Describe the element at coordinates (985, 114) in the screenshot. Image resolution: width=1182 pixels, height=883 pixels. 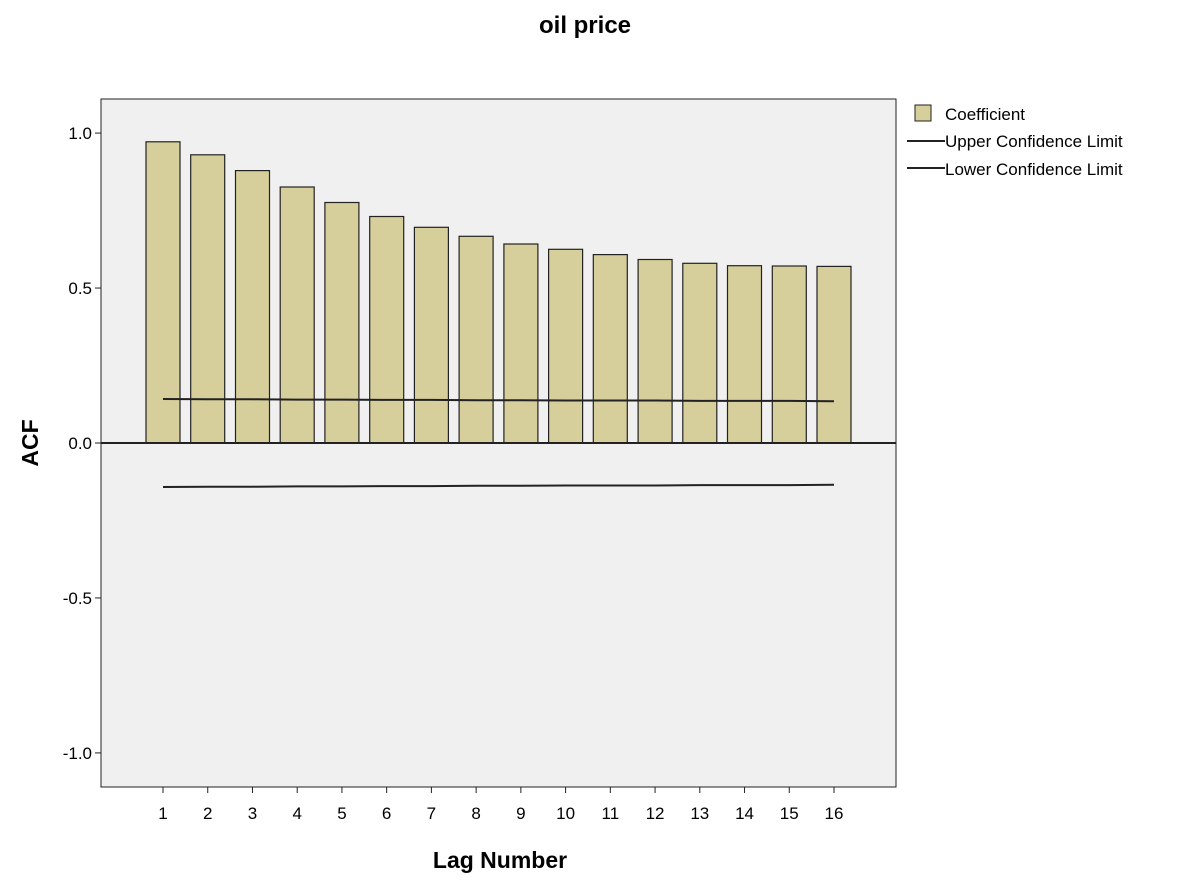
I see `legend-label-coefficient: Coefficient` at that location.